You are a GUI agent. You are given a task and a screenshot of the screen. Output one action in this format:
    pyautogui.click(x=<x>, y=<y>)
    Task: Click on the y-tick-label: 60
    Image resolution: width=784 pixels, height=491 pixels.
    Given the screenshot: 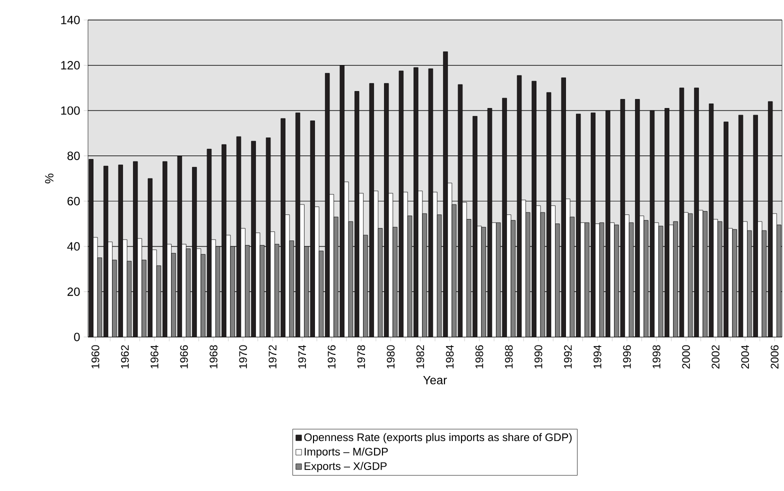 What is the action you would take?
    pyautogui.click(x=74, y=201)
    